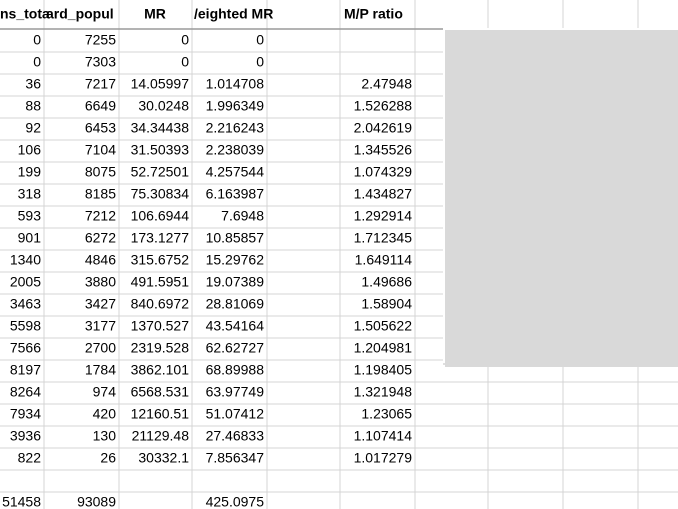 Image resolution: width=678 pixels, height=509 pixels. I want to click on cell: 1.292914, so click(383, 216).